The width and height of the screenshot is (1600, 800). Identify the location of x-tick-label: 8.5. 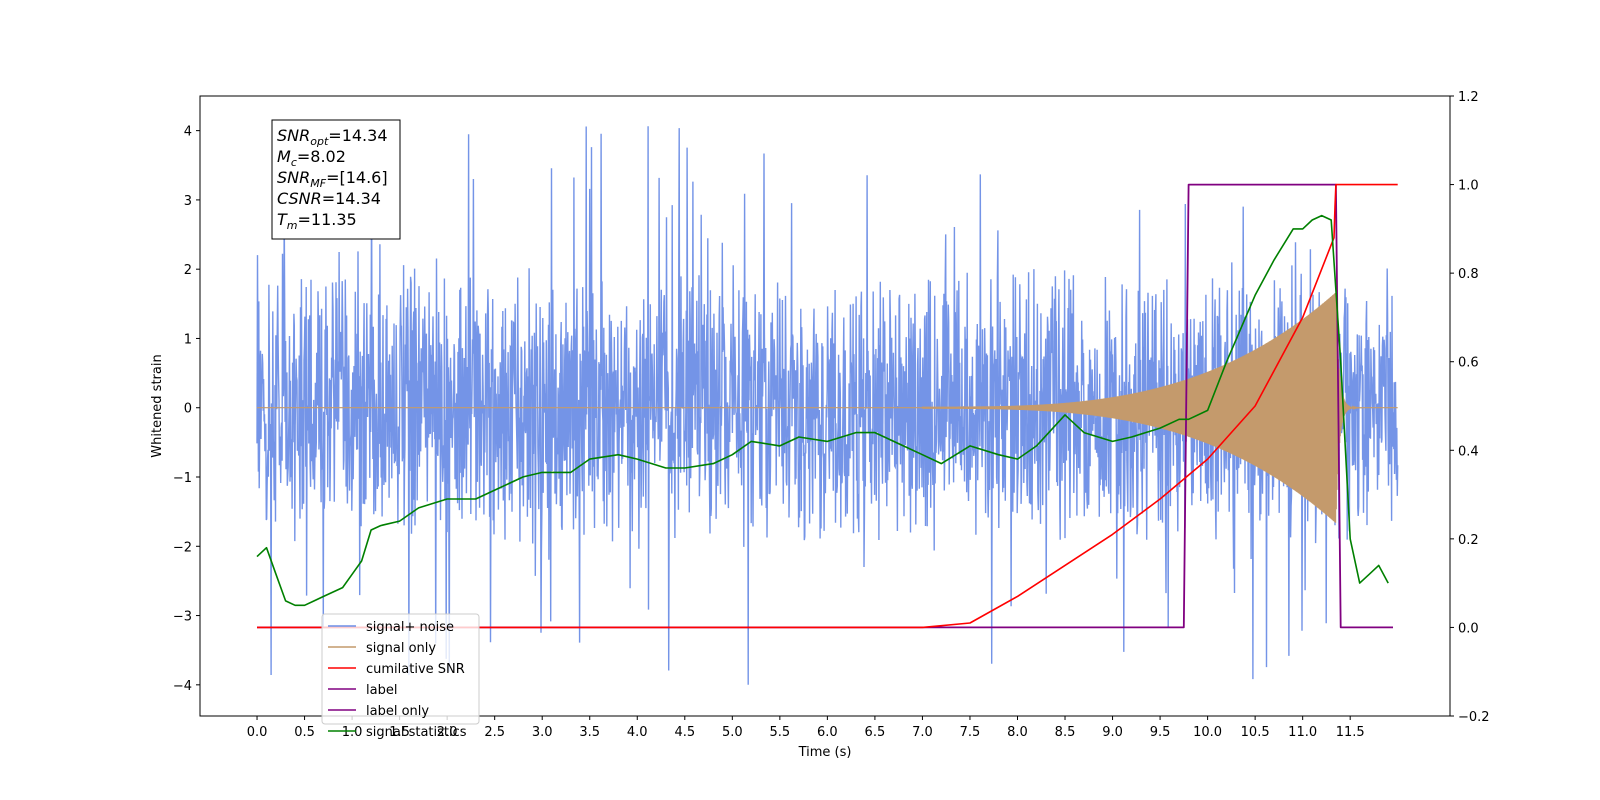
(1065, 732).